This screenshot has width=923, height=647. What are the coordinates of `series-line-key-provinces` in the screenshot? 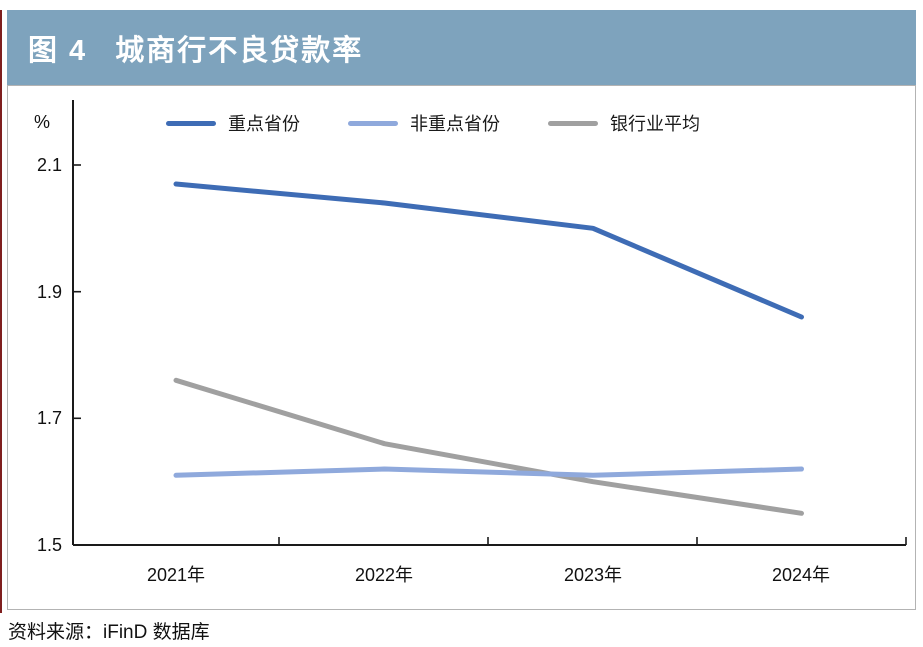 It's located at (488, 250).